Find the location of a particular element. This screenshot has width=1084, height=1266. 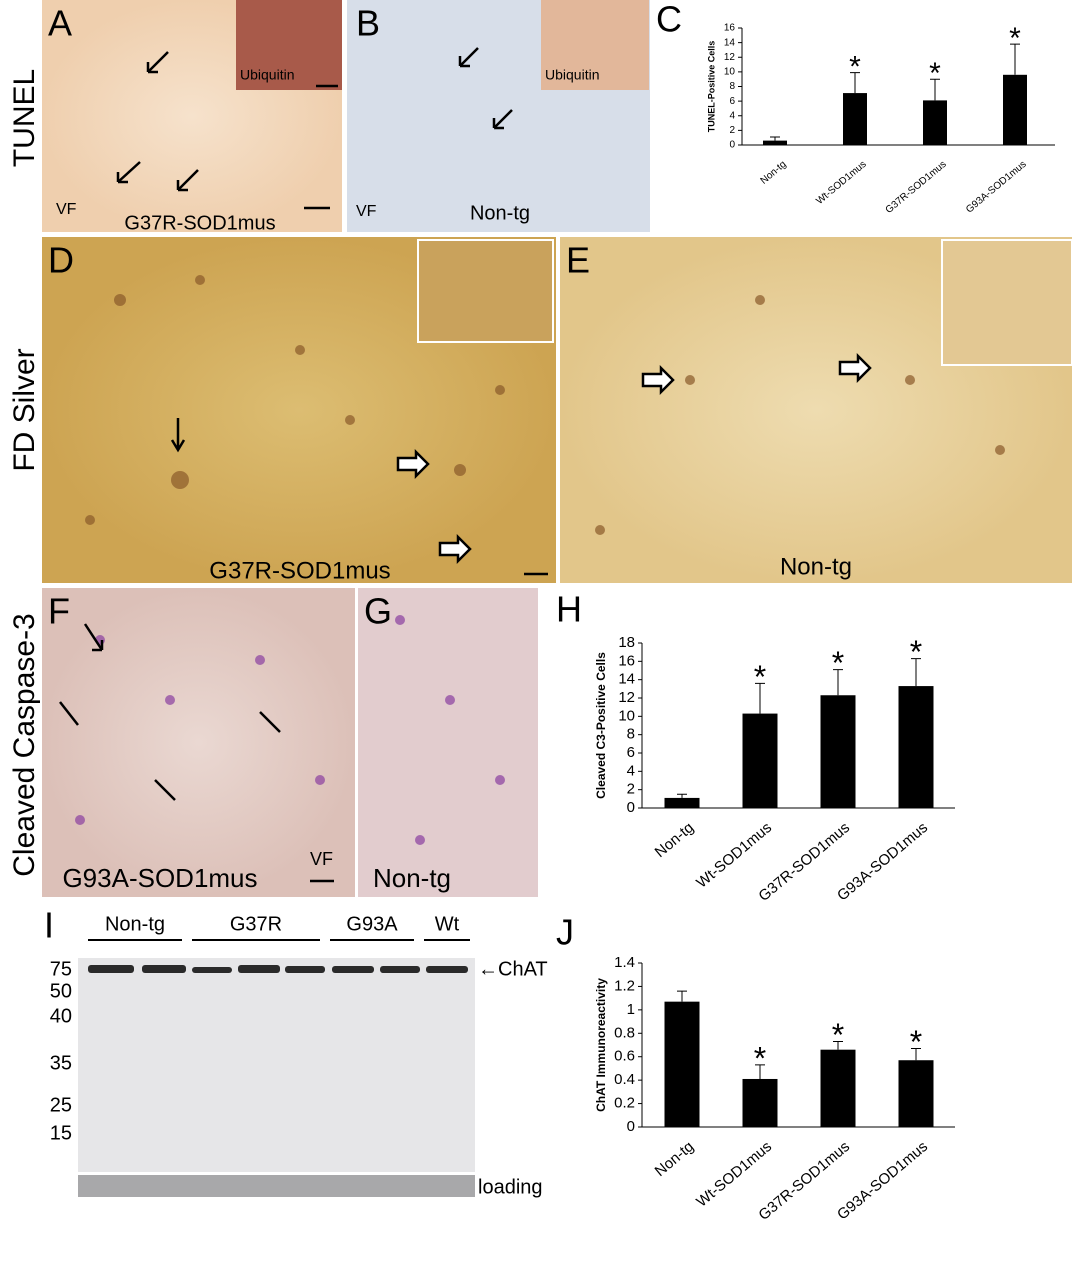

x-tick-label: G37R-SOD1mus is located at coordinates (916, 187).